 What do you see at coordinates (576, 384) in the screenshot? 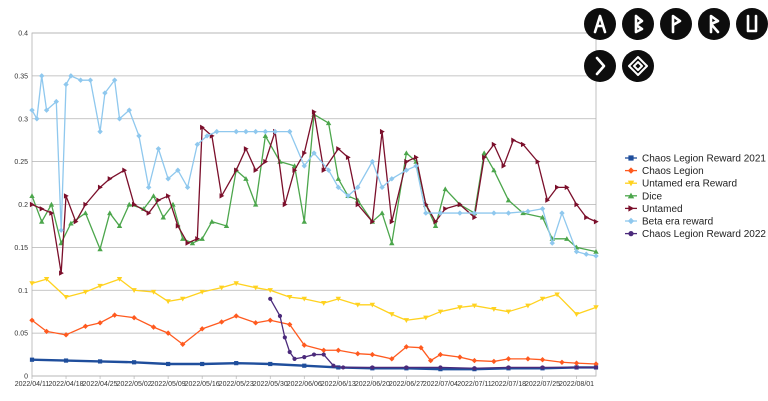
I see `x-tick-label: 2022/08/01` at bounding box center [576, 384].